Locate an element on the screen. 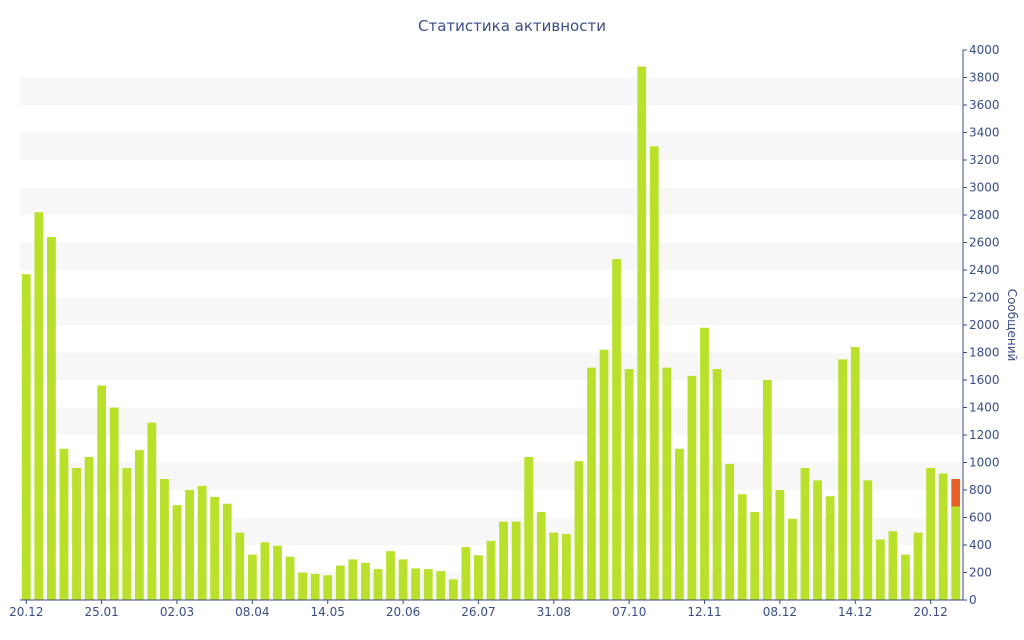 The image size is (1024, 640). x-tick-label: 07.10 is located at coordinates (629, 612).